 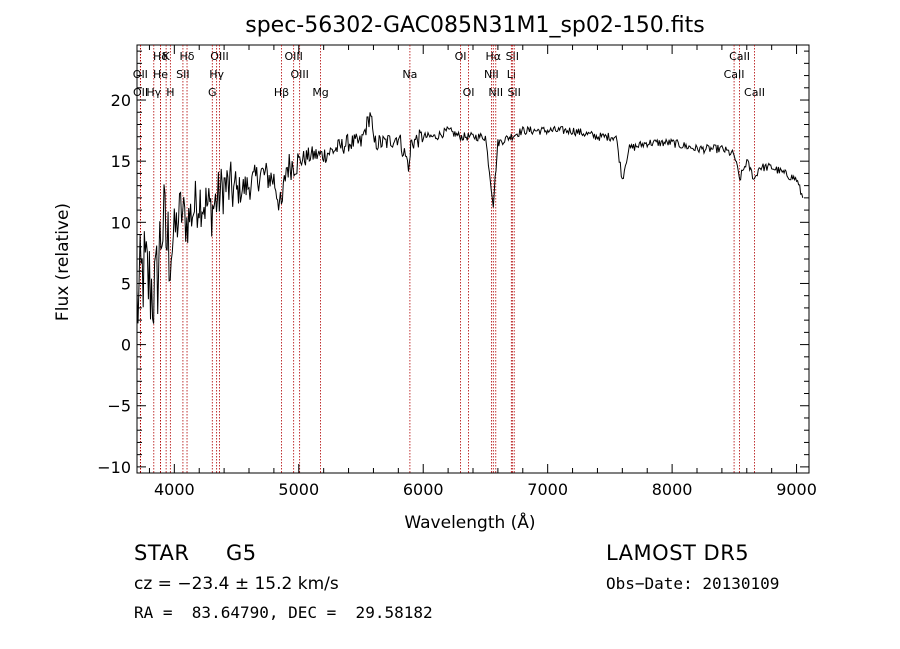 What do you see at coordinates (126, 283) in the screenshot?
I see `y-tick-label: 5` at bounding box center [126, 283].